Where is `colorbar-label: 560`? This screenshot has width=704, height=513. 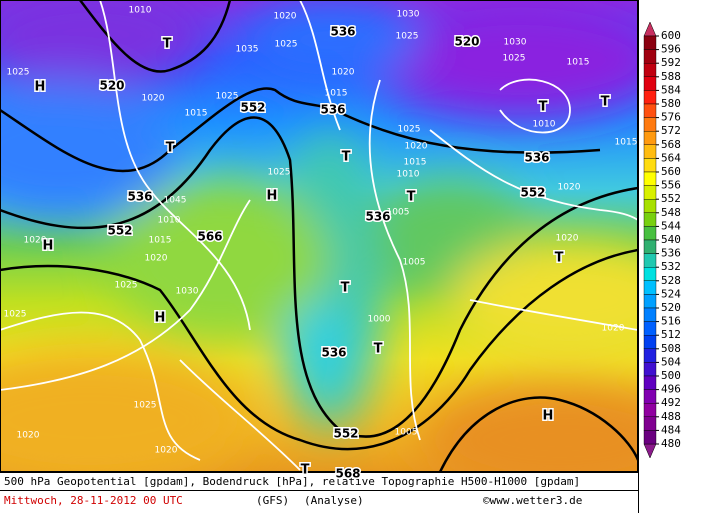 colorbar-label: 560 is located at coordinates (671, 171).